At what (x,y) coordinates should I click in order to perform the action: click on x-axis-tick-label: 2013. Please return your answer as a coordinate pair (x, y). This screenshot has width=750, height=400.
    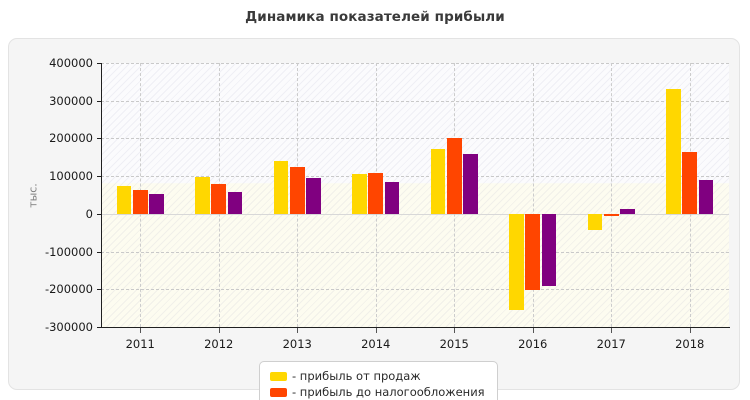
    Looking at the image, I should click on (297, 344).